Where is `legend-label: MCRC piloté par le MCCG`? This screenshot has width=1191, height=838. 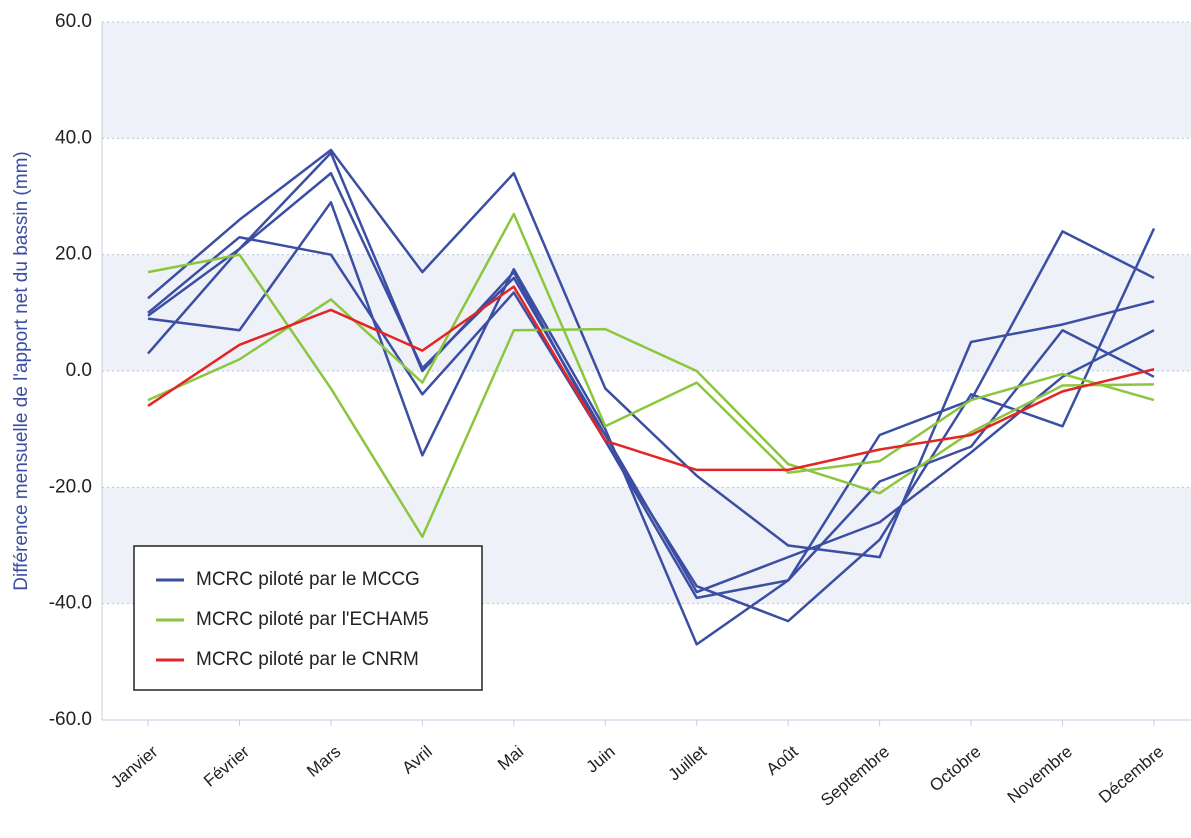 legend-label: MCRC piloté par le MCCG is located at coordinates (308, 579).